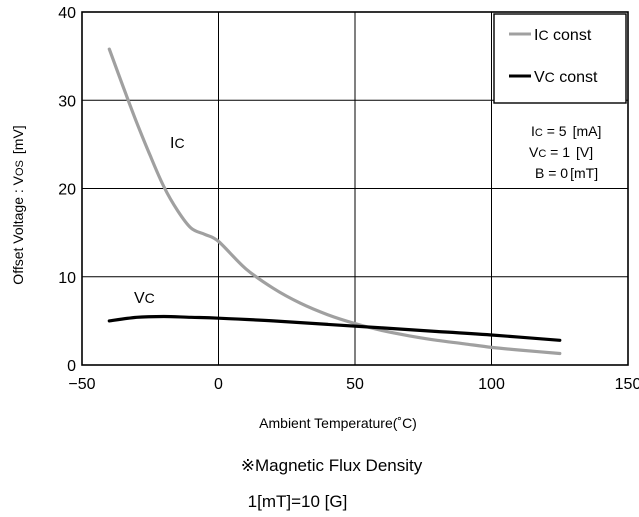  Describe the element at coordinates (627, 384) in the screenshot. I see `x-tick-label: 150` at that location.